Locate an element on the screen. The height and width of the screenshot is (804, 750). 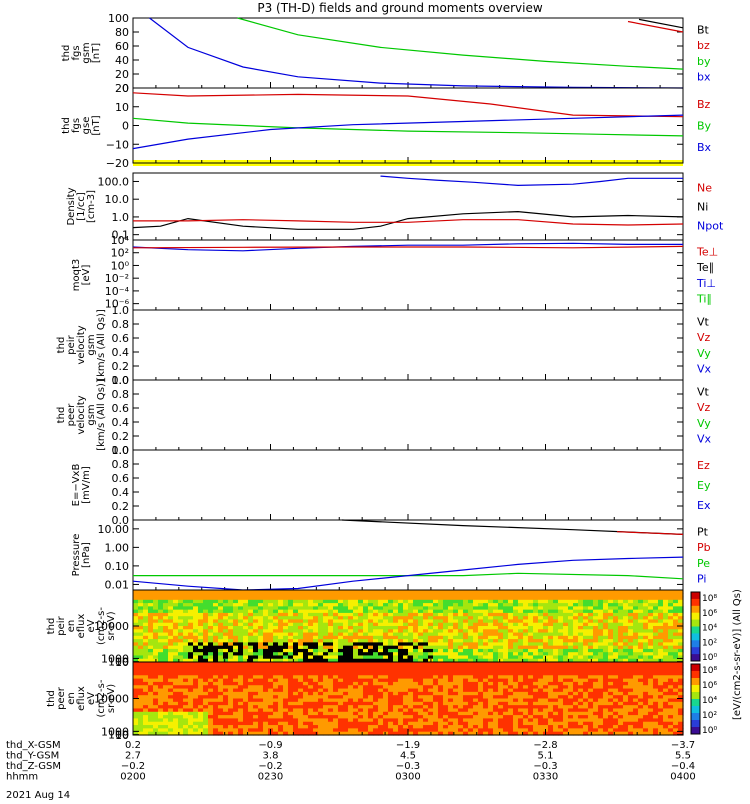
y-tick-label: 60 is located at coordinates (122, 46).